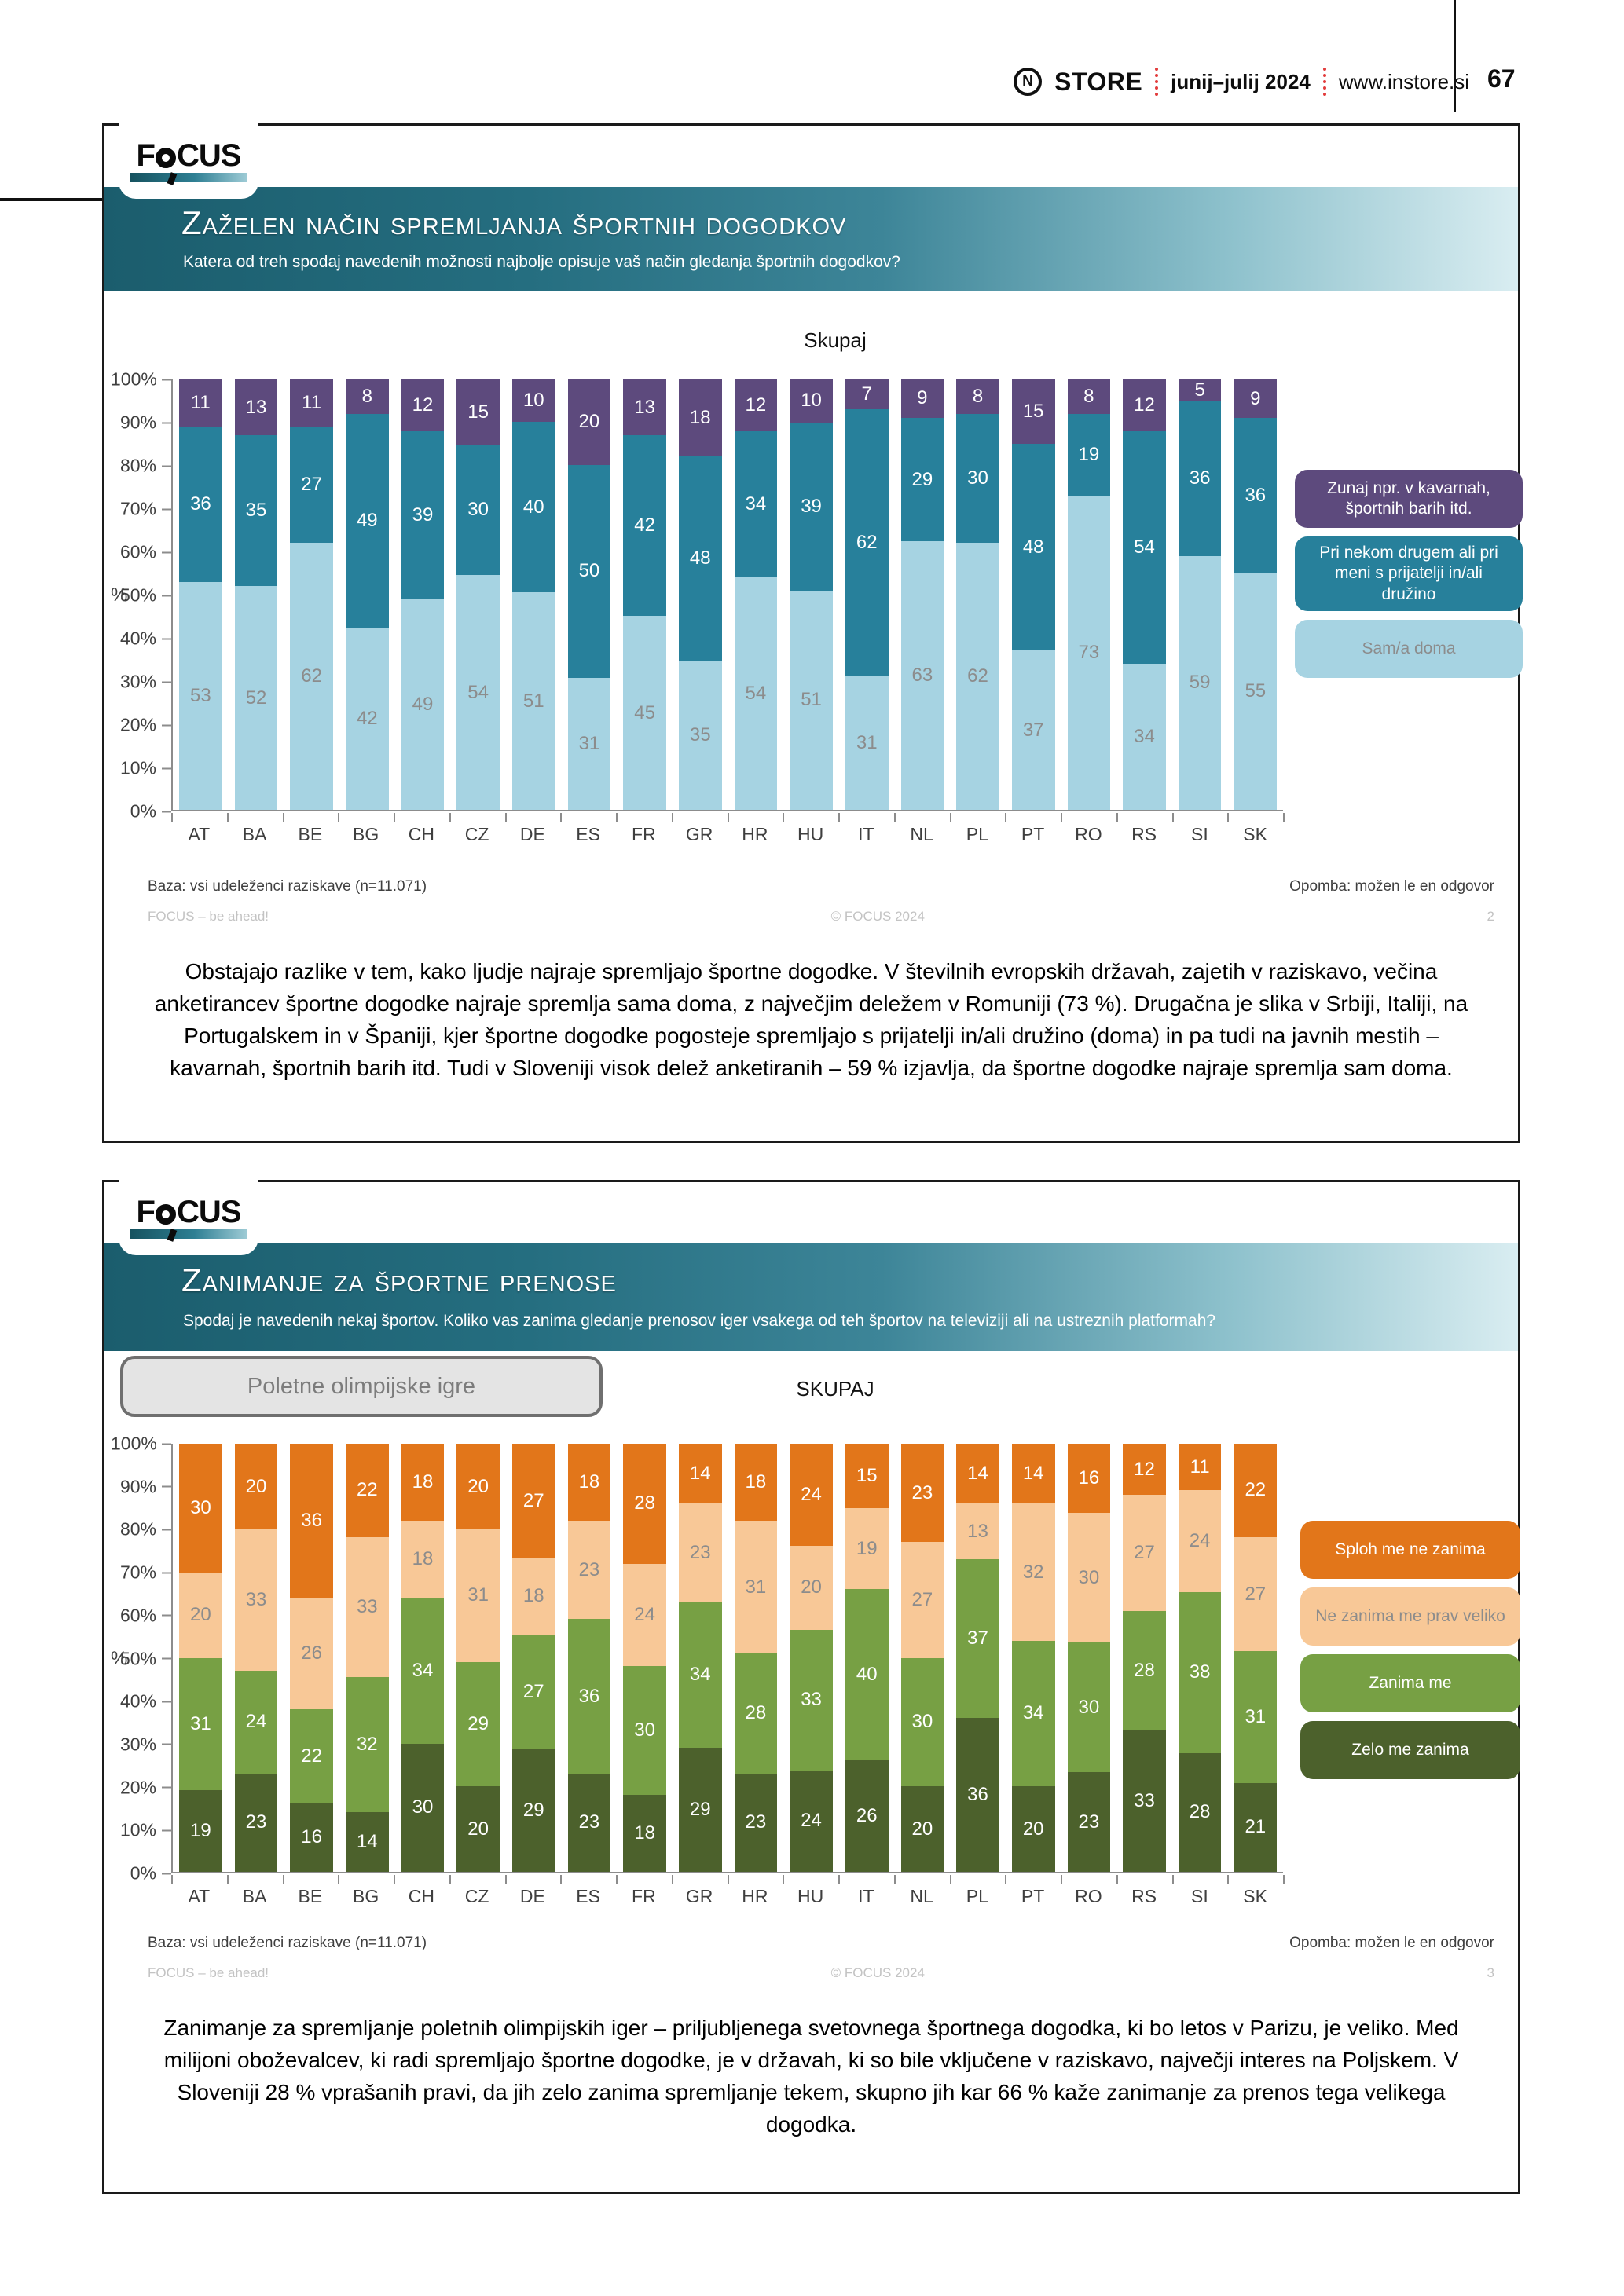  Describe the element at coordinates (367, 1842) in the screenshot. I see `bar-segment: 14` at that location.